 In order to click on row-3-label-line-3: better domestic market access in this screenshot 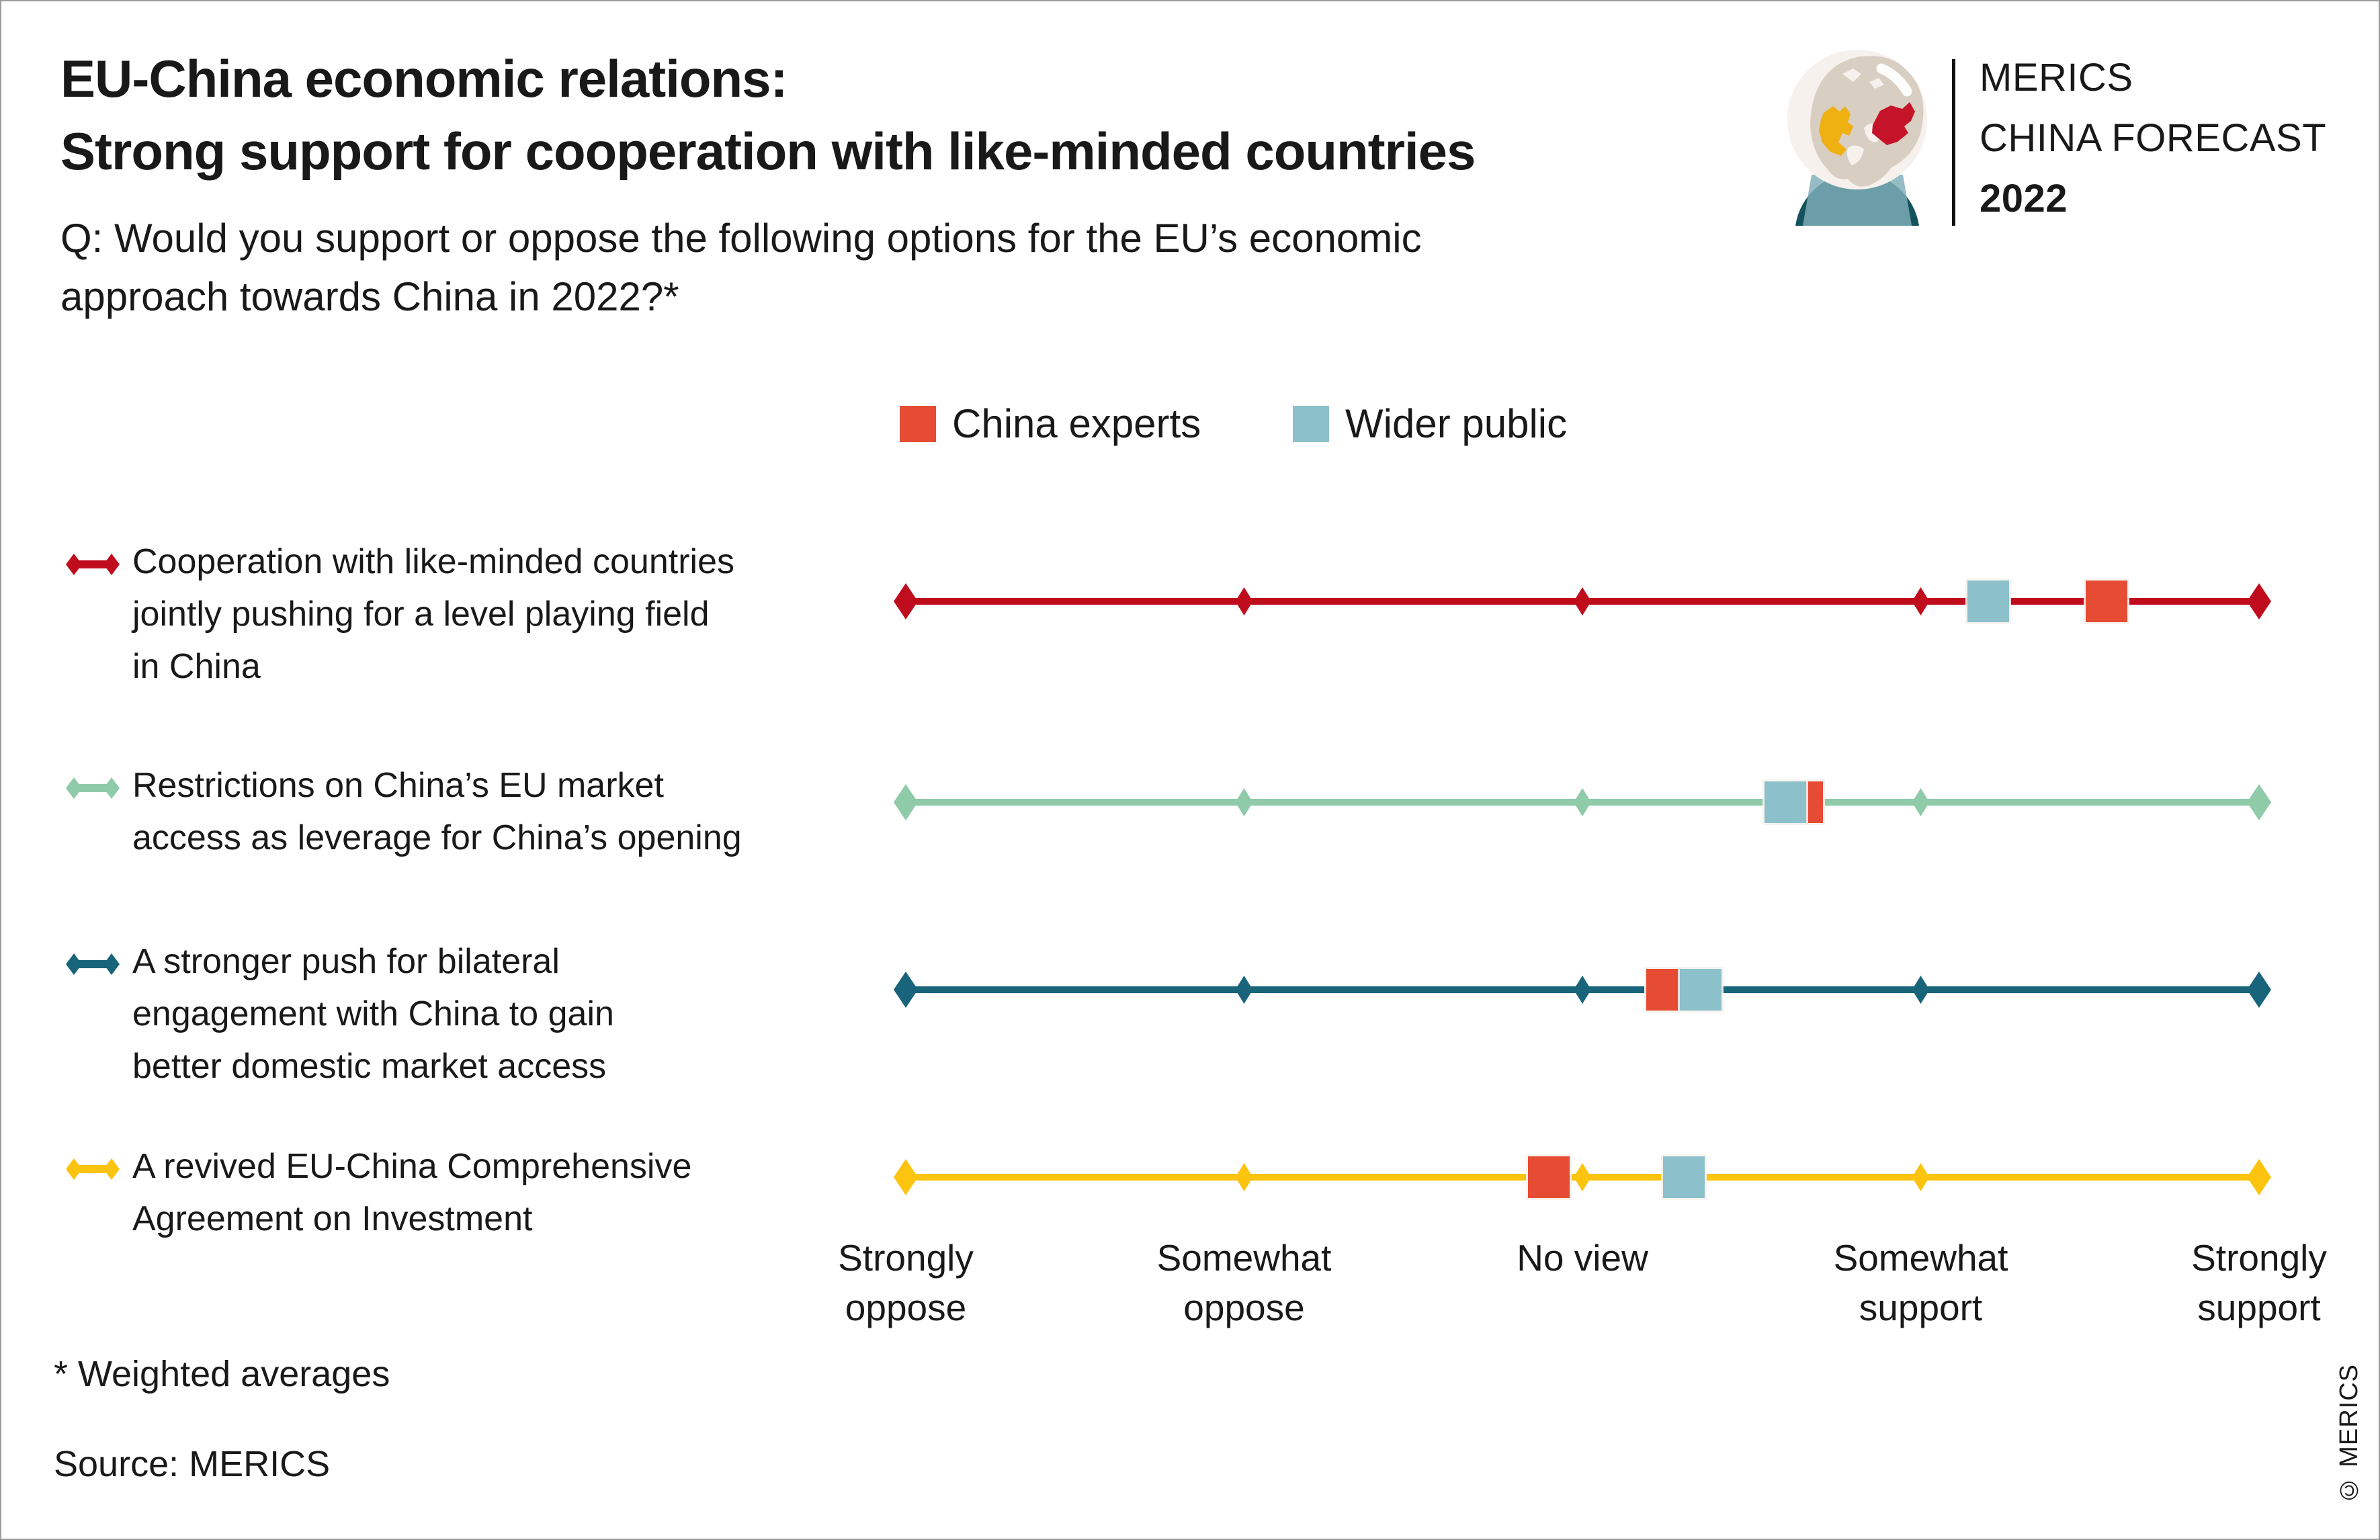, I will do `click(369, 1066)`.